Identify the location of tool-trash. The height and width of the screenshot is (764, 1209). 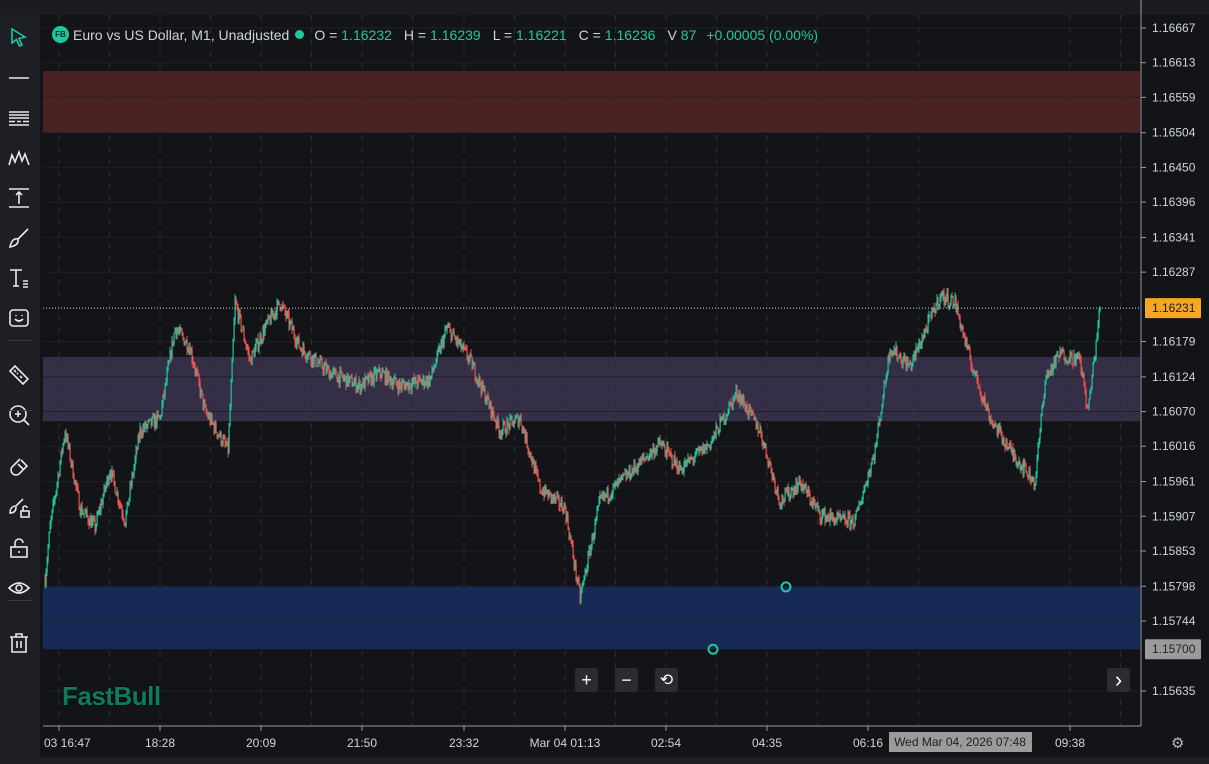
(19, 643).